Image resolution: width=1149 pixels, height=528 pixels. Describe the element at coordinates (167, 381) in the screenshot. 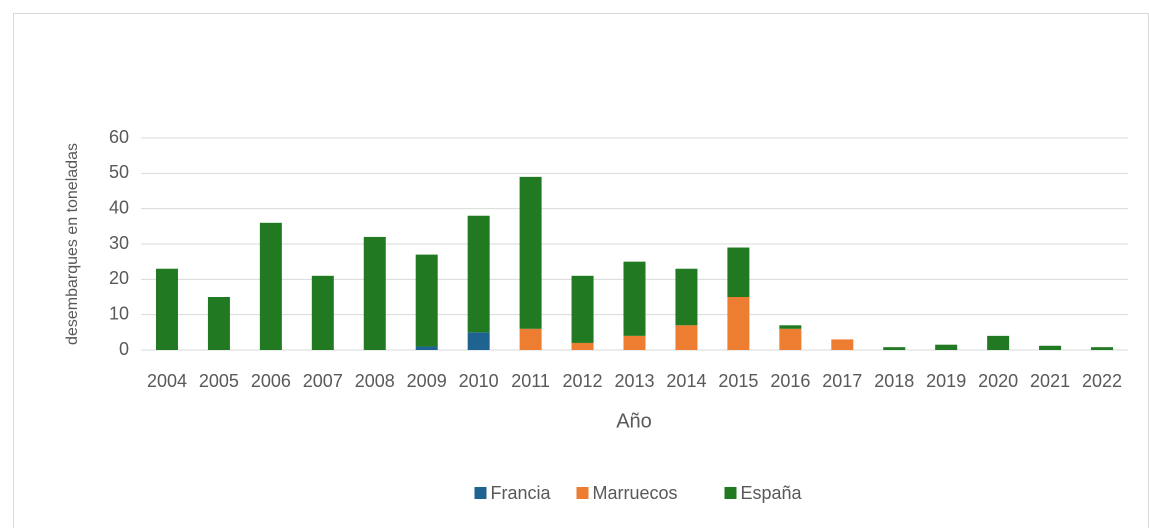

I see `x-tick-label: 2004` at that location.